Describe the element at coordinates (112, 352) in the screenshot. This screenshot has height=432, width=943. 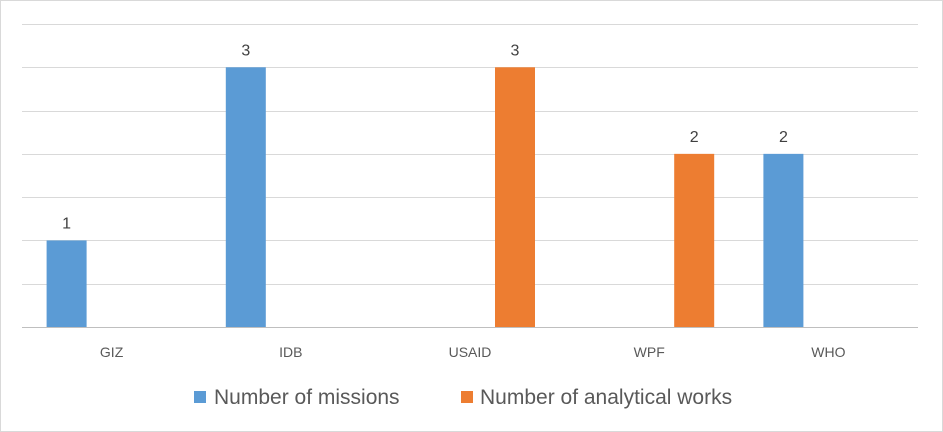
I see `x-tick-label-giz: GIZ` at that location.